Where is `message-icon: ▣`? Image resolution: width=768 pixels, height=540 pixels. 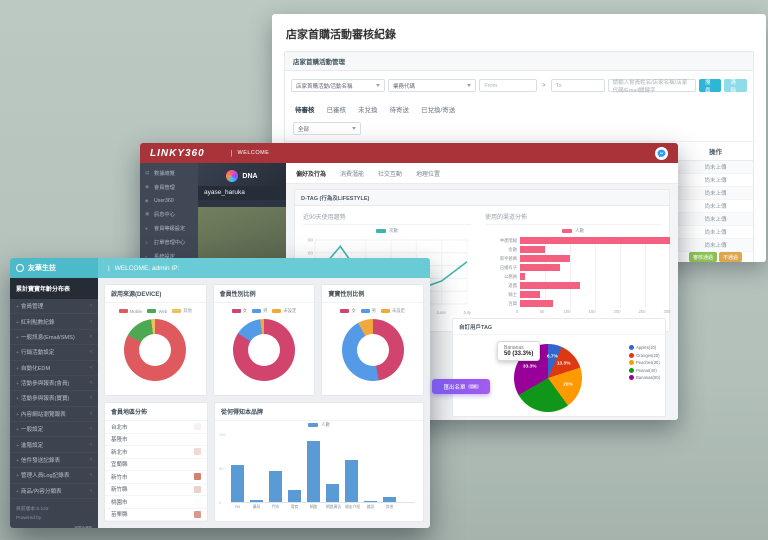
message-icon: ▣ is located at coordinates (147, 213).